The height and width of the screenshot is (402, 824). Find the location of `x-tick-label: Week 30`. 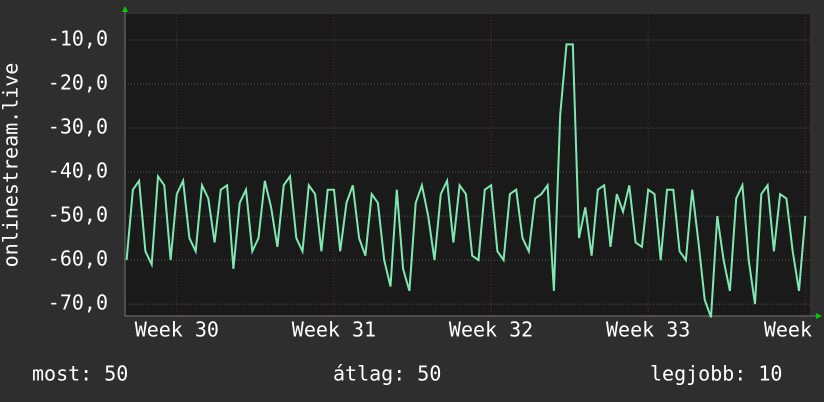

x-tick-label: Week 30 is located at coordinates (177, 330).